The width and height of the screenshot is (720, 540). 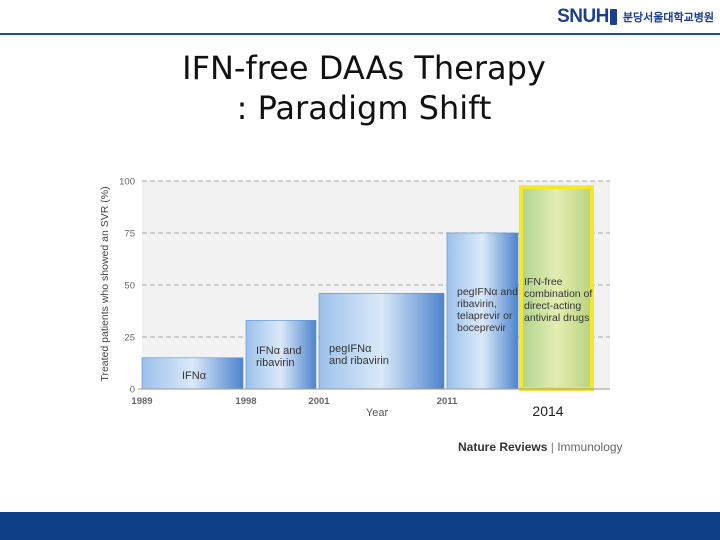 I want to click on year-annotation: 2014, so click(x=547, y=411).